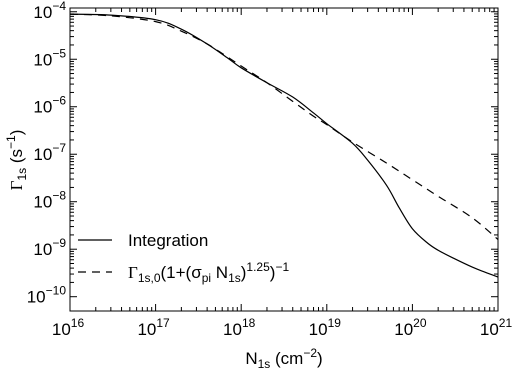 The height and width of the screenshot is (376, 518). Describe the element at coordinates (420, 323) in the screenshot. I see `x-tick-exp: 20` at that location.